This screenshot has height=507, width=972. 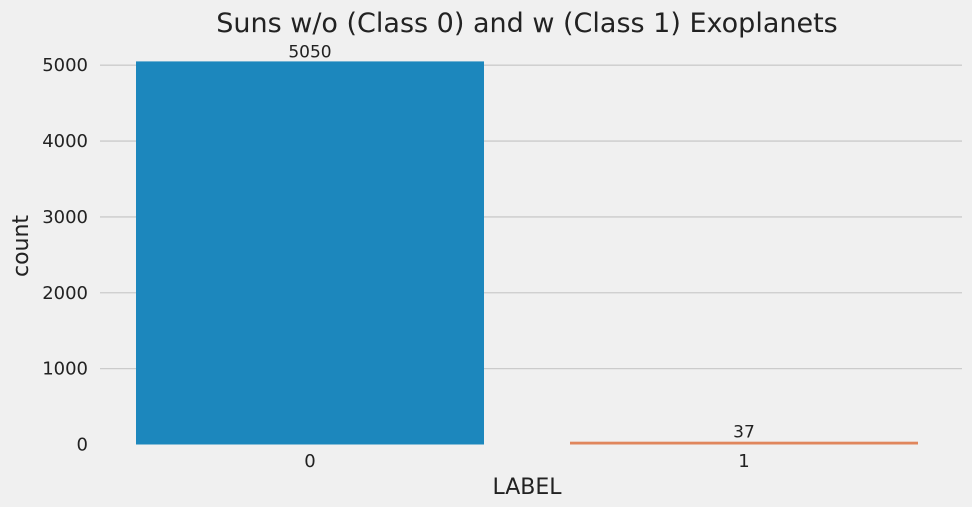 I want to click on x-tick-label-0: 0, so click(x=309, y=461).